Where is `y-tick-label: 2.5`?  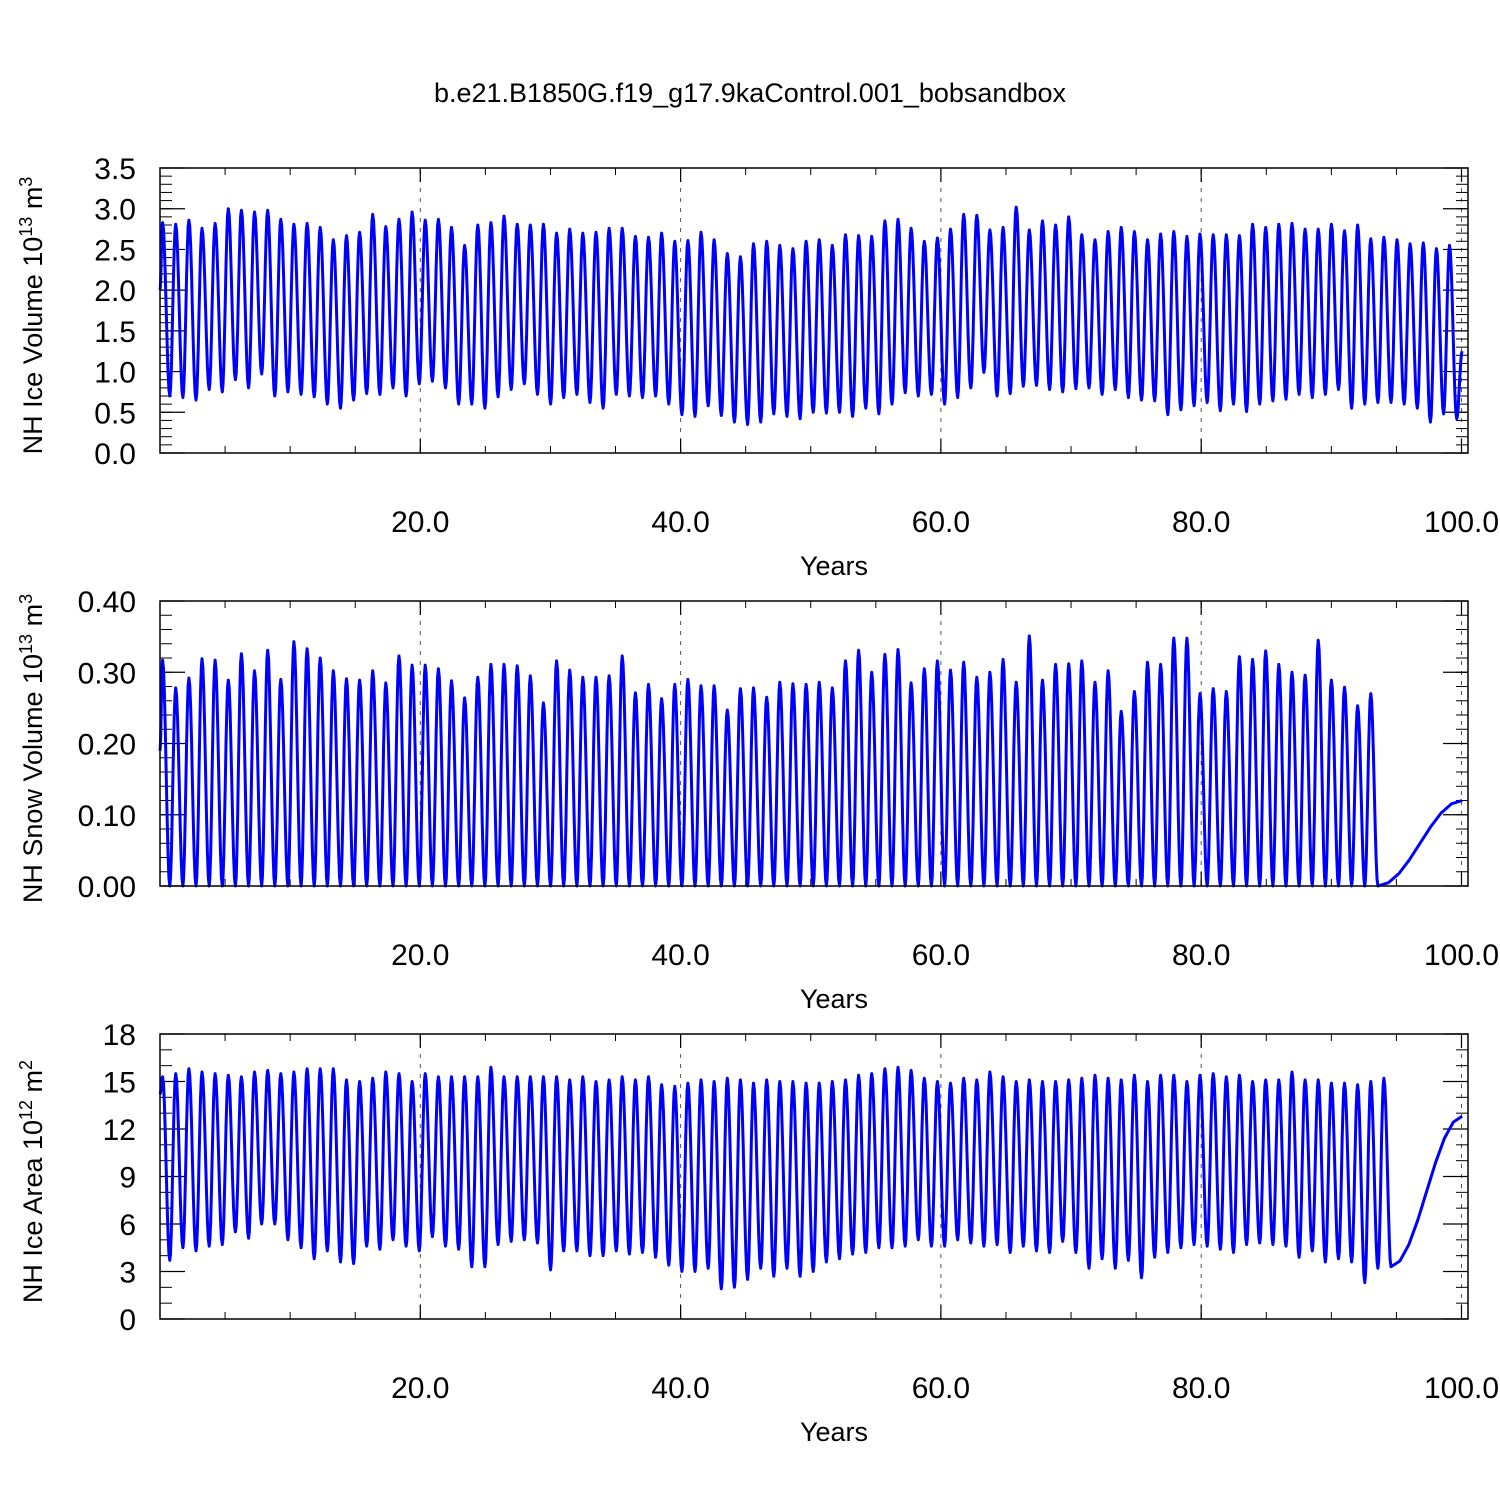
y-tick-label: 2.5 is located at coordinates (115, 250).